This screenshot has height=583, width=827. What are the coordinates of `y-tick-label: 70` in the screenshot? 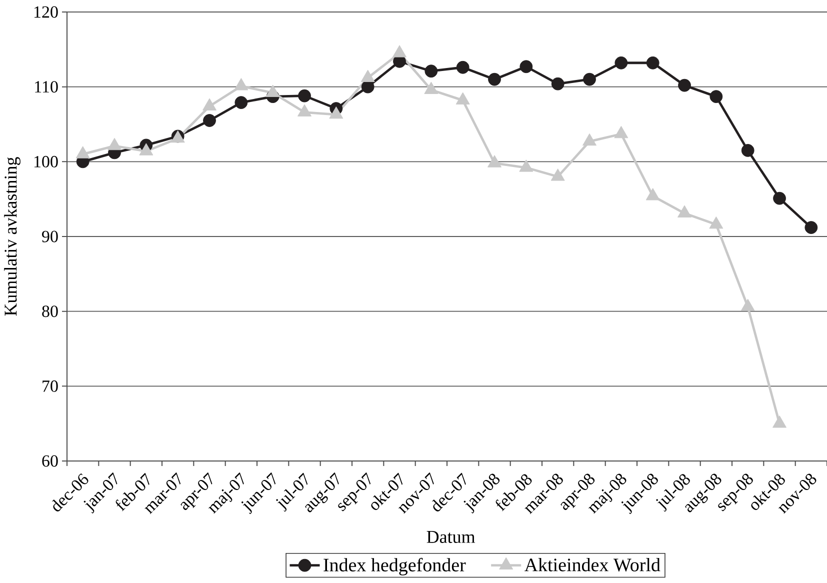 It's located at (50, 386).